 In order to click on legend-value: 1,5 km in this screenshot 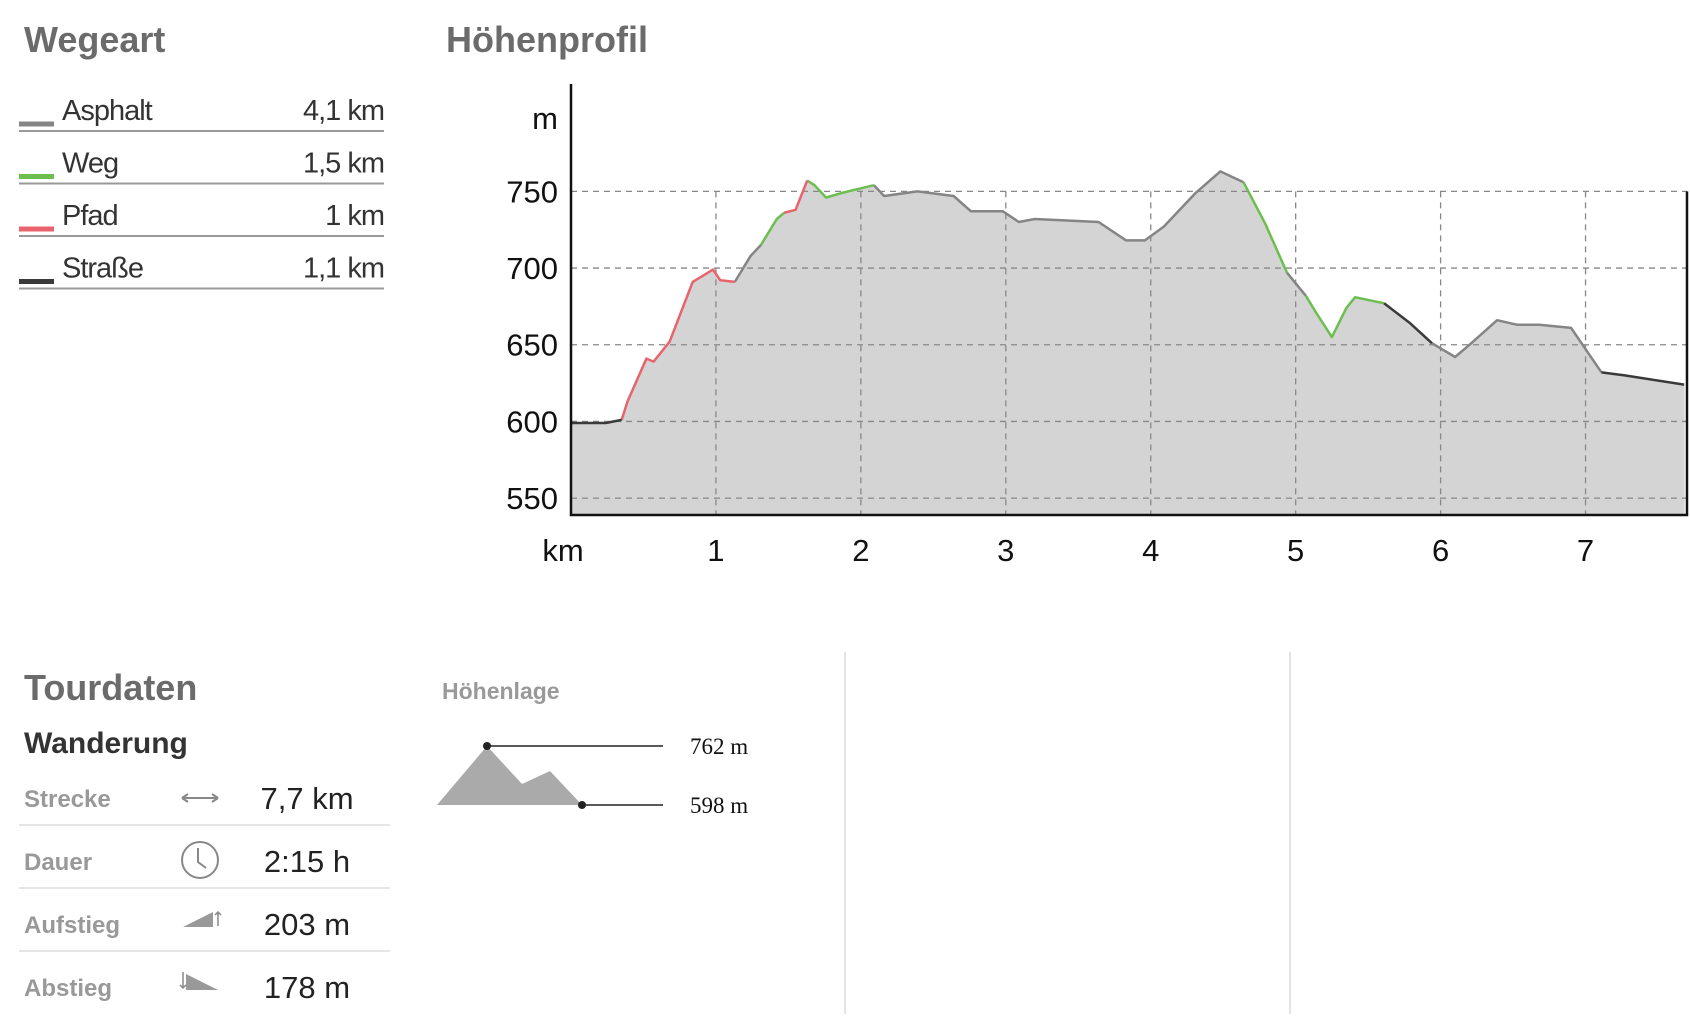, I will do `click(343, 164)`.